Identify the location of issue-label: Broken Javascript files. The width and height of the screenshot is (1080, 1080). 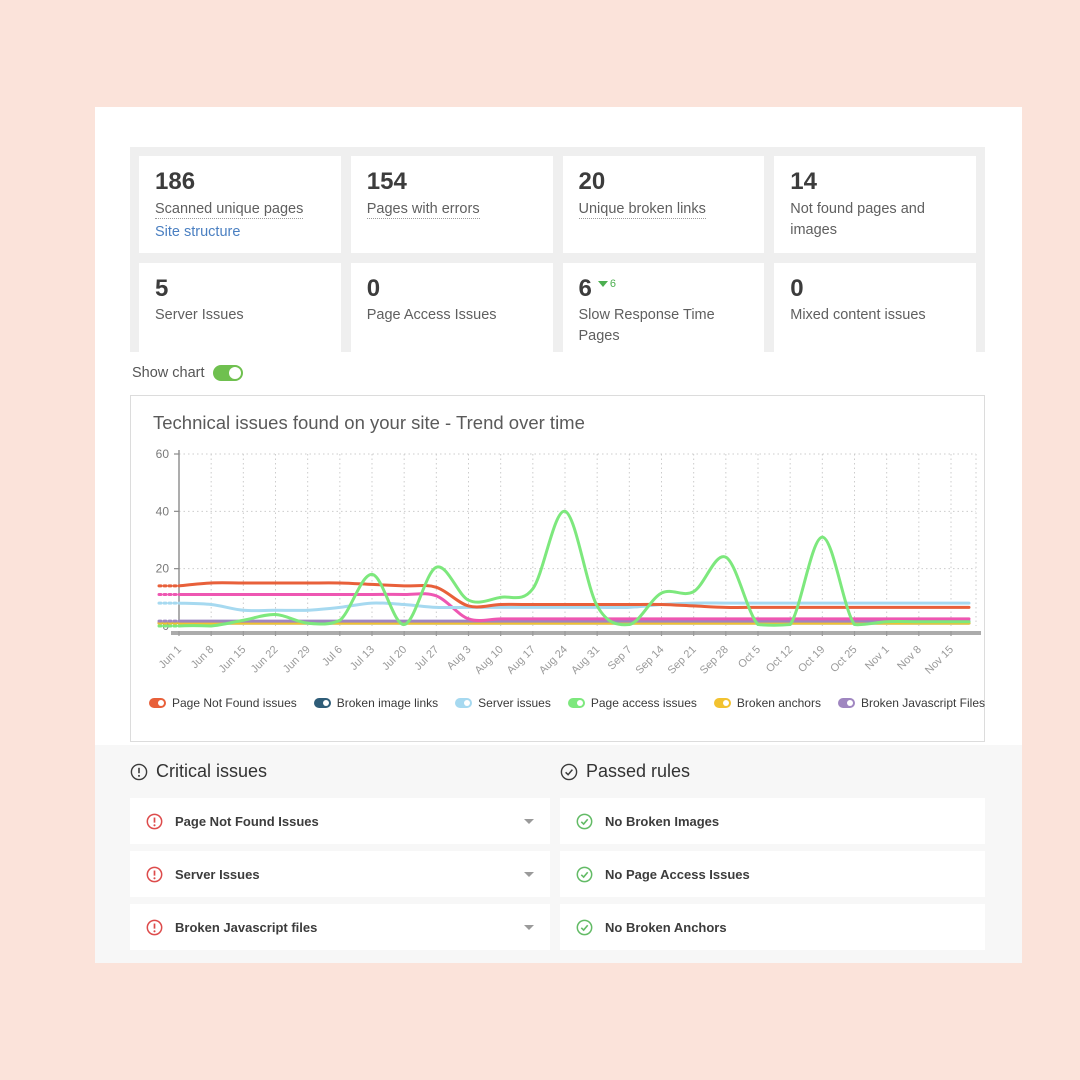
(246, 927).